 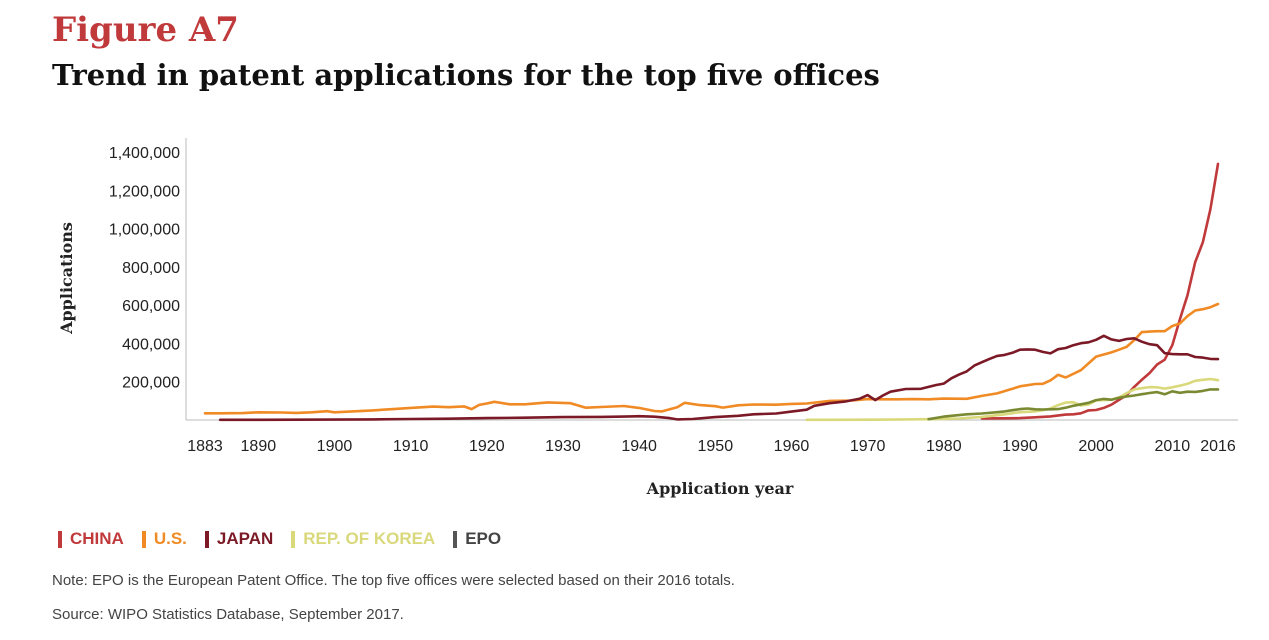 What do you see at coordinates (719, 378) in the screenshot?
I see `series-line-japan` at bounding box center [719, 378].